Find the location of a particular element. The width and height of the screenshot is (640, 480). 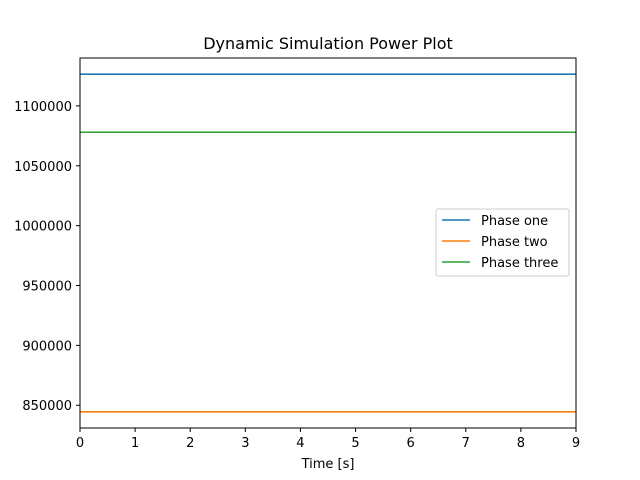

x-tick-label: 4 is located at coordinates (300, 443).